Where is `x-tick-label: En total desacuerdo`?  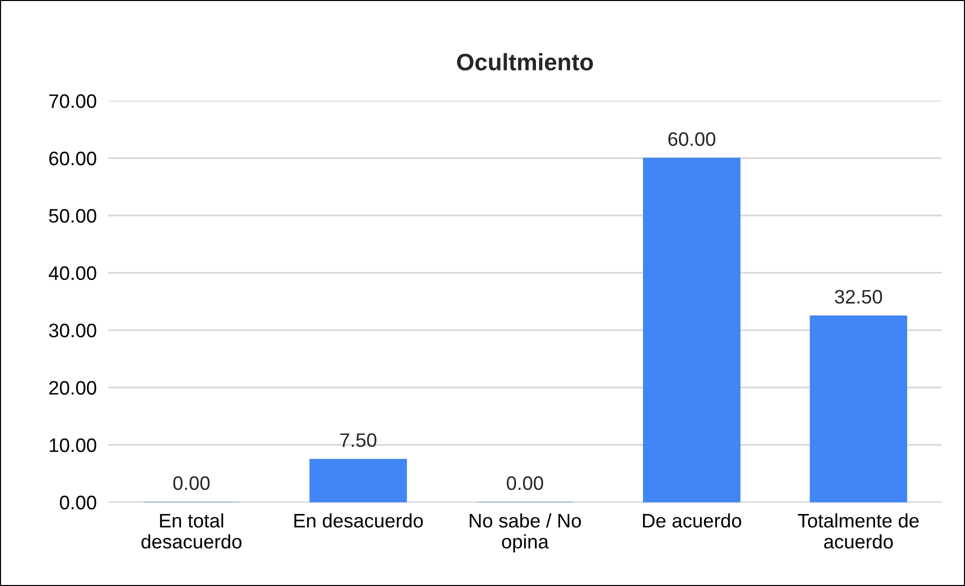
x-tick-label: En total desacuerdo is located at coordinates (191, 531).